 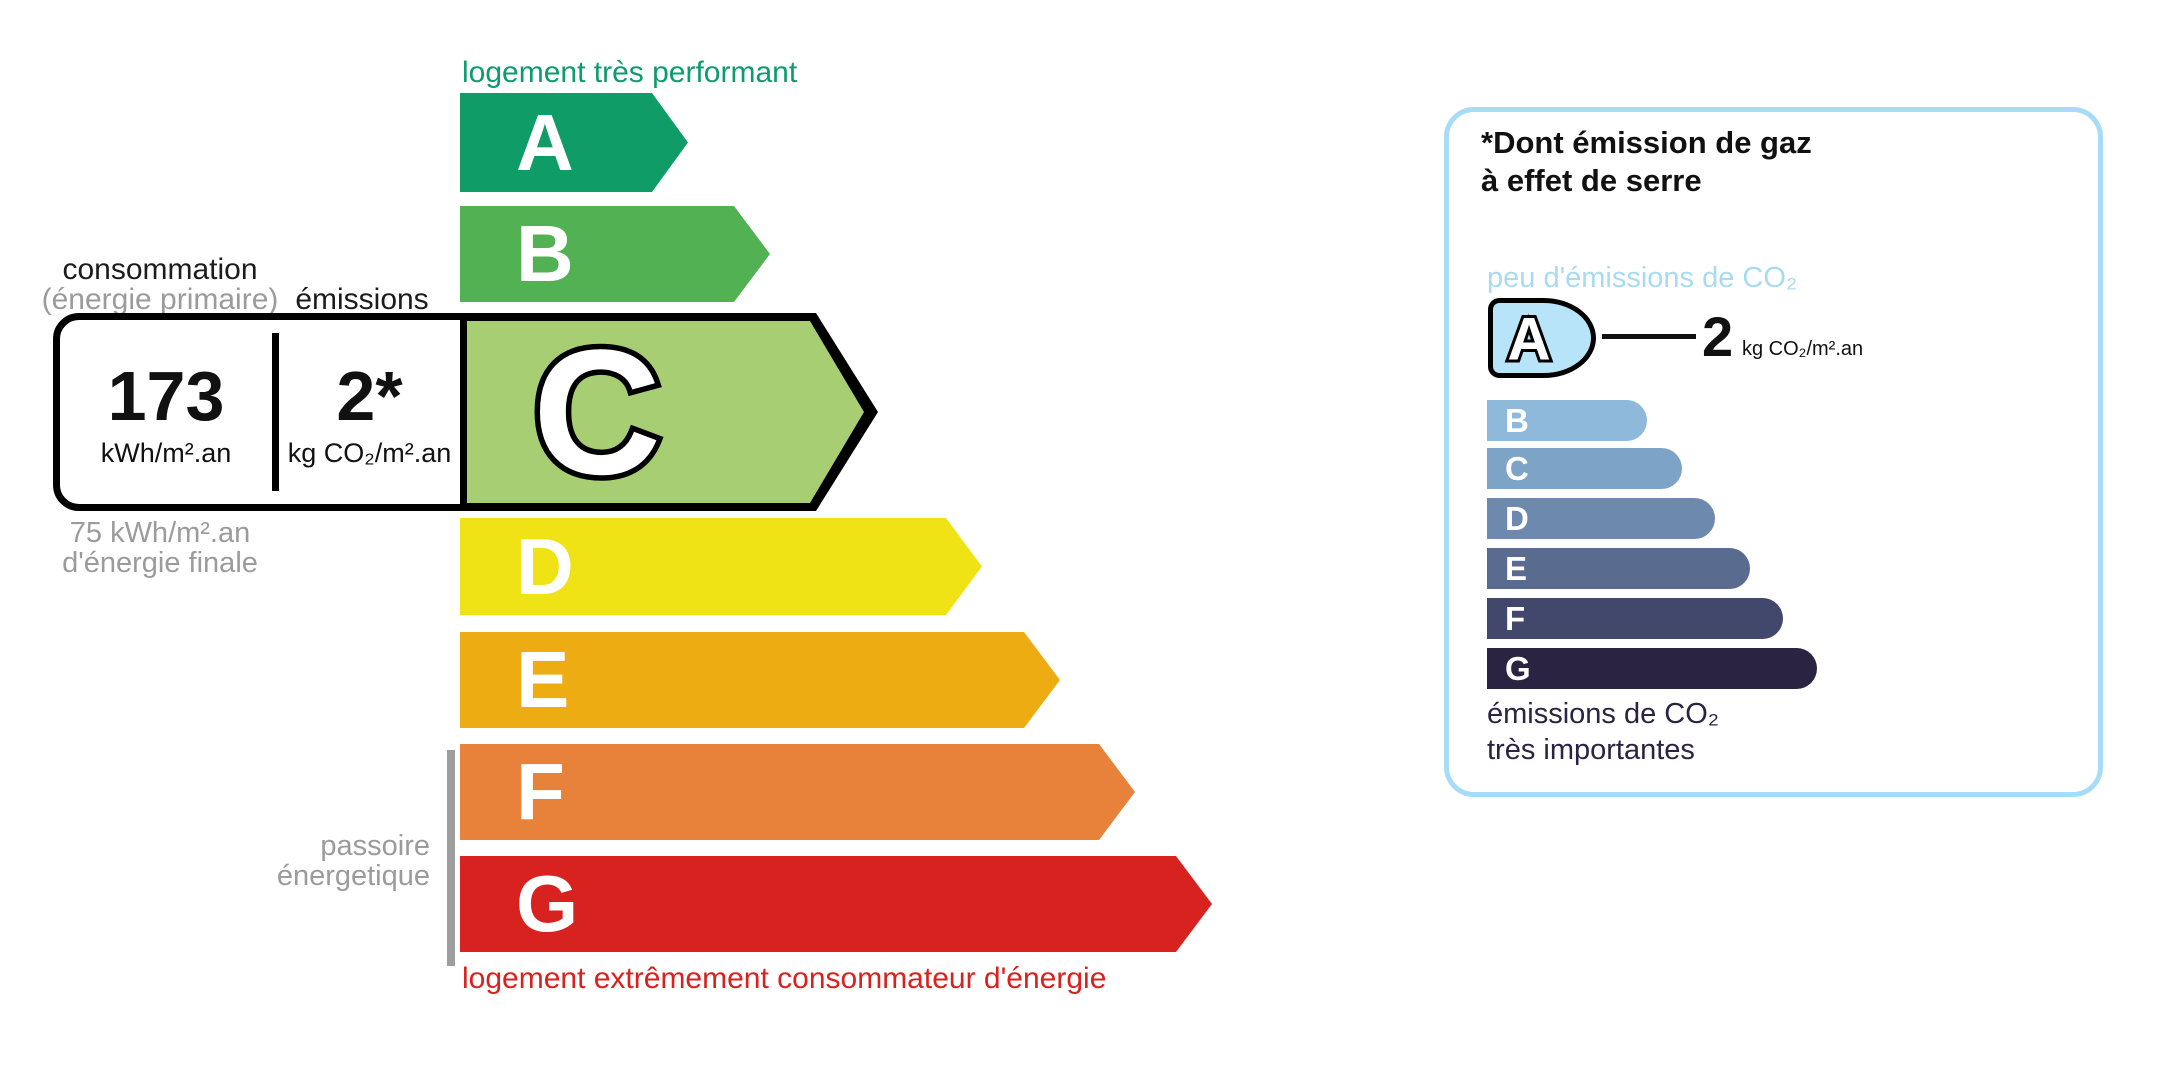 I want to click on consumption-value: 173, so click(x=166, y=396).